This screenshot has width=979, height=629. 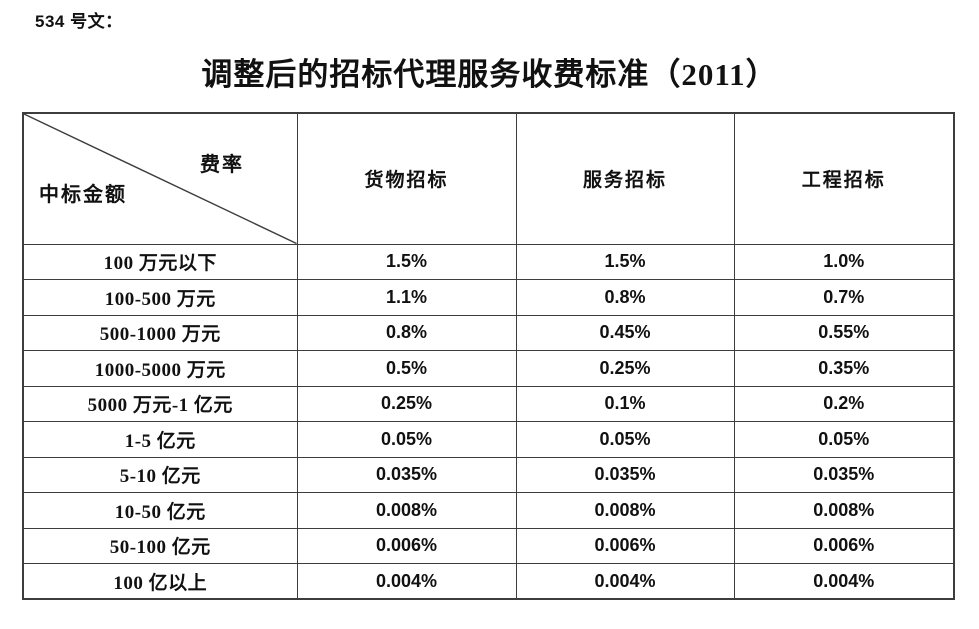 What do you see at coordinates (160, 581) in the screenshot?
I see `row-label: 100 亿以上` at bounding box center [160, 581].